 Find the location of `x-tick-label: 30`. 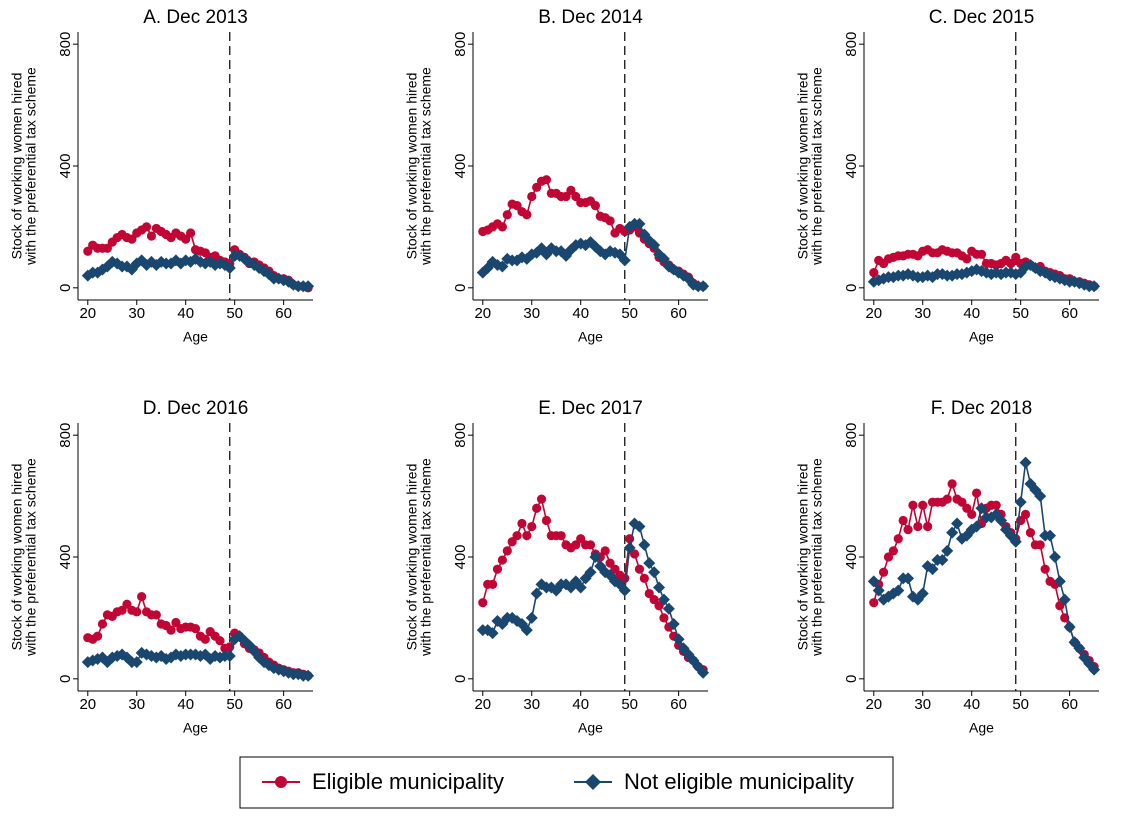

x-tick-label: 30 is located at coordinates (531, 704).